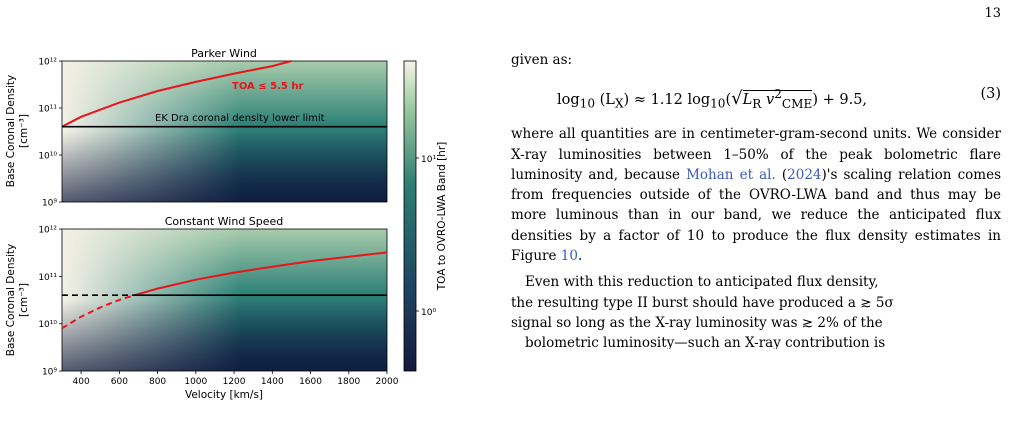  I want to click on panel-title-top: Parker Wind, so click(224, 53).